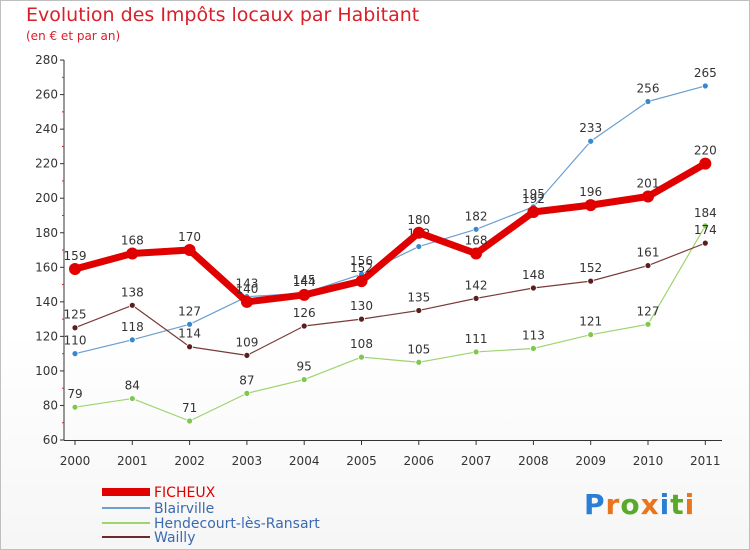 The width and height of the screenshot is (750, 550). I want to click on data-label: 144, so click(304, 282).